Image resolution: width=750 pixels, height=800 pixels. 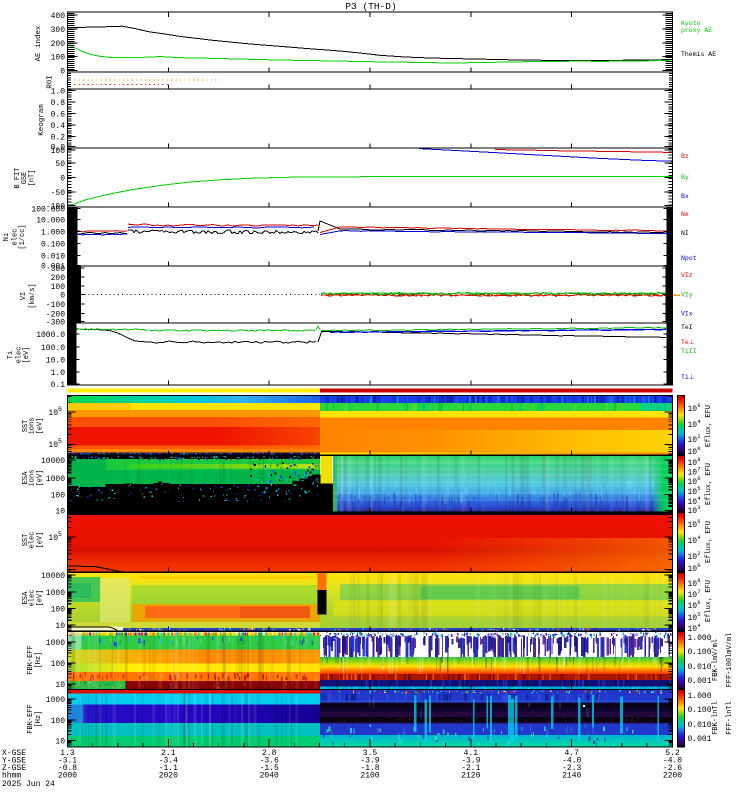 What do you see at coordinates (50, 221) in the screenshot?
I see `svg-text: 10.000` at bounding box center [50, 221].